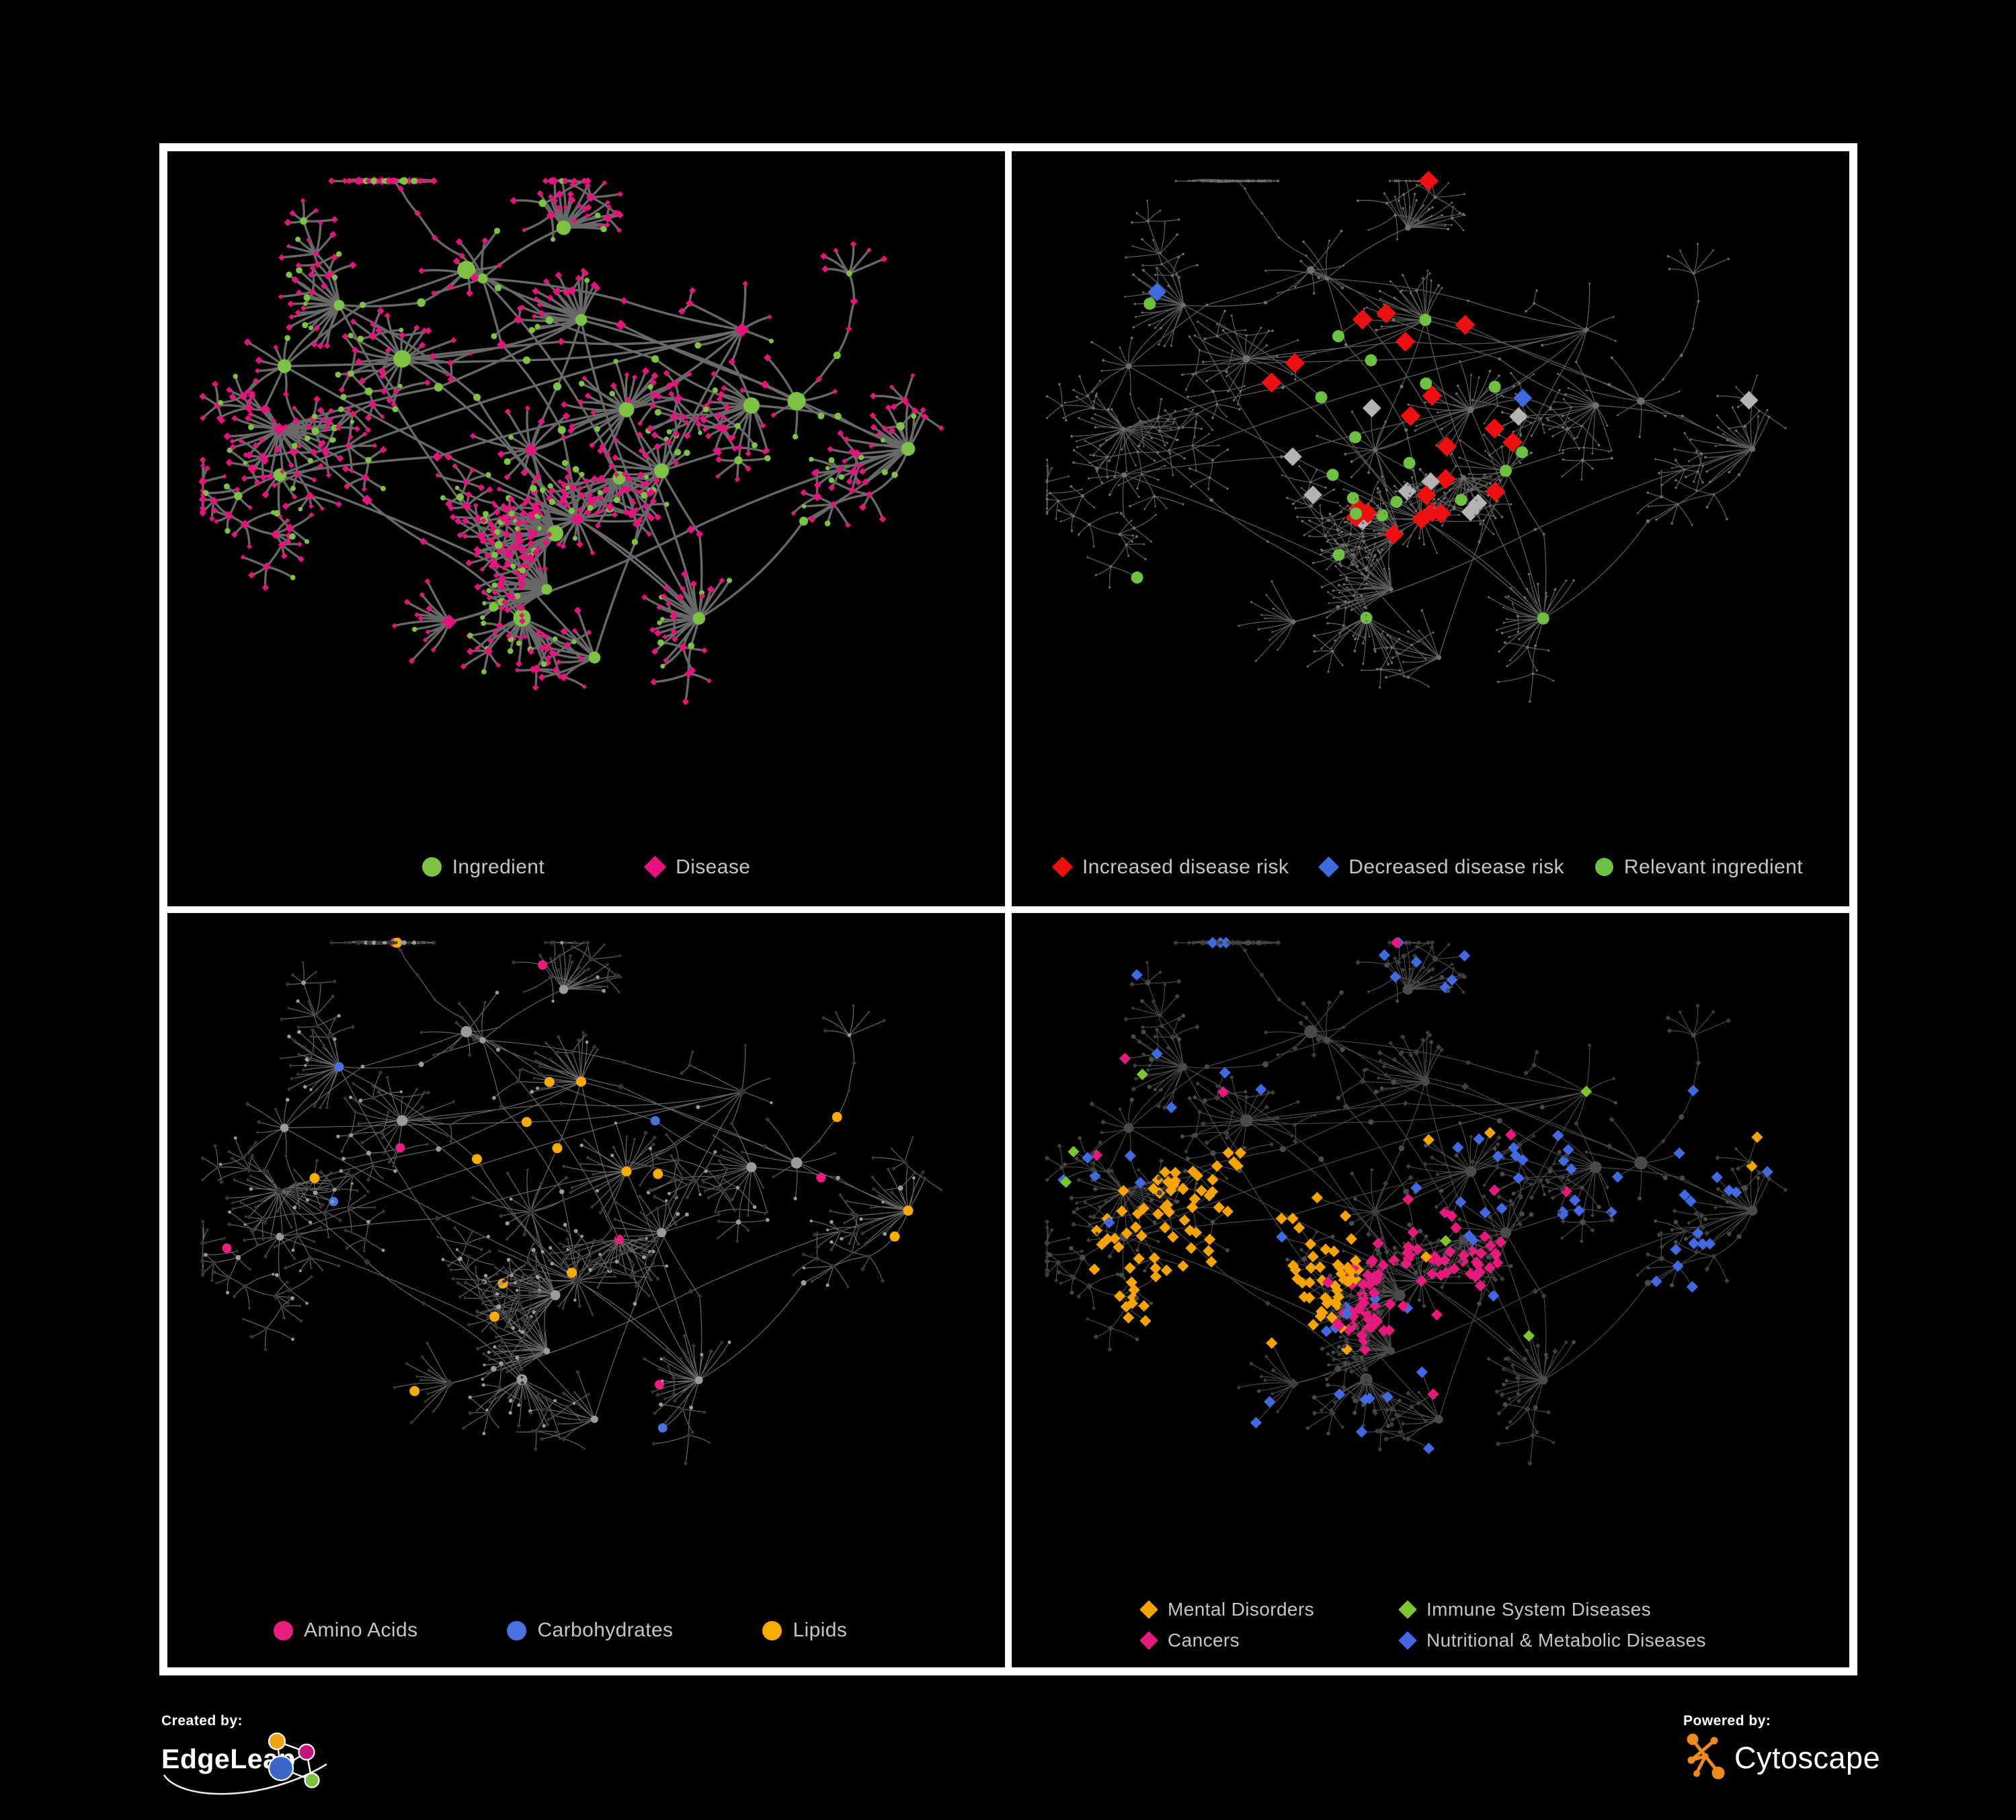  I want to click on legend-item-increased-disease-risk: Increased disease risk, so click(1170, 867).